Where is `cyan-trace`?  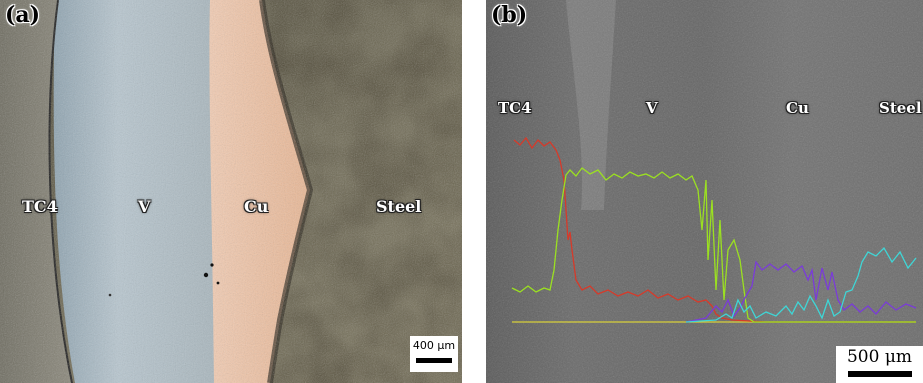 cyan-trace is located at coordinates (801, 284).